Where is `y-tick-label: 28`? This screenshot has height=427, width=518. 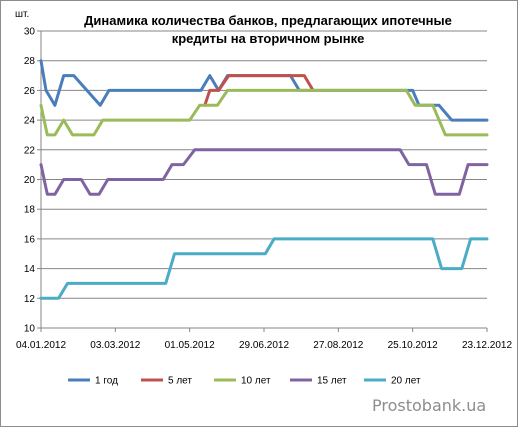
y-tick-label: 28 is located at coordinates (30, 61).